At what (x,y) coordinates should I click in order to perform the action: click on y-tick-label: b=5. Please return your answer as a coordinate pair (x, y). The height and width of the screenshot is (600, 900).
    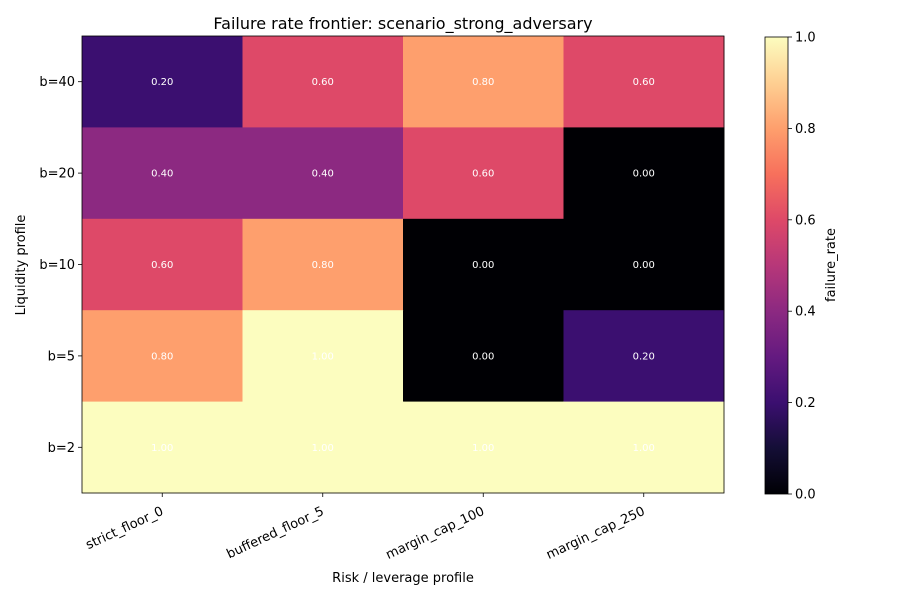
    Looking at the image, I should click on (61, 356).